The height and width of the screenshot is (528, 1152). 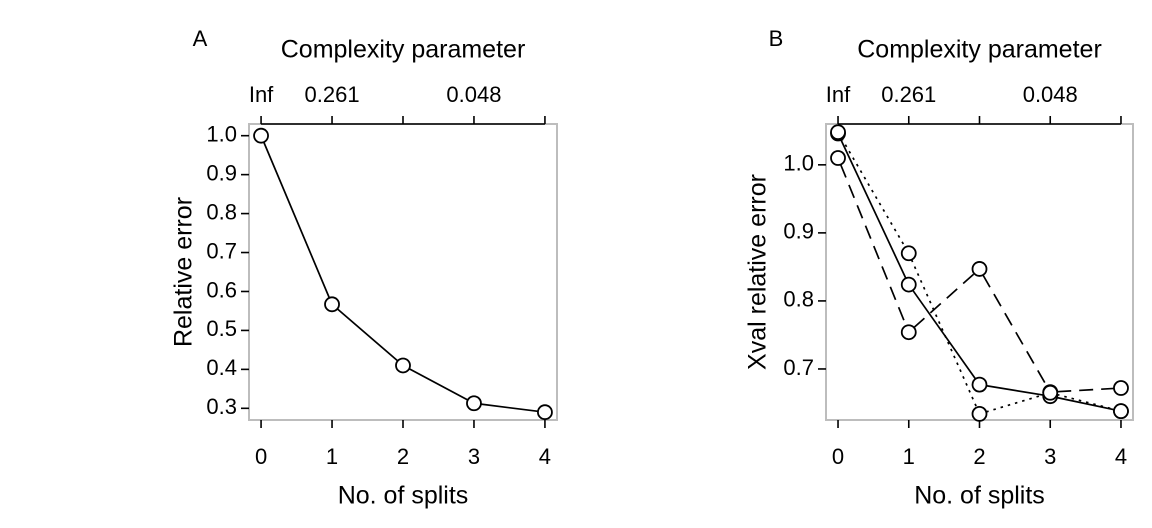 I want to click on y-tick-label: 0.5, so click(x=221, y=328).